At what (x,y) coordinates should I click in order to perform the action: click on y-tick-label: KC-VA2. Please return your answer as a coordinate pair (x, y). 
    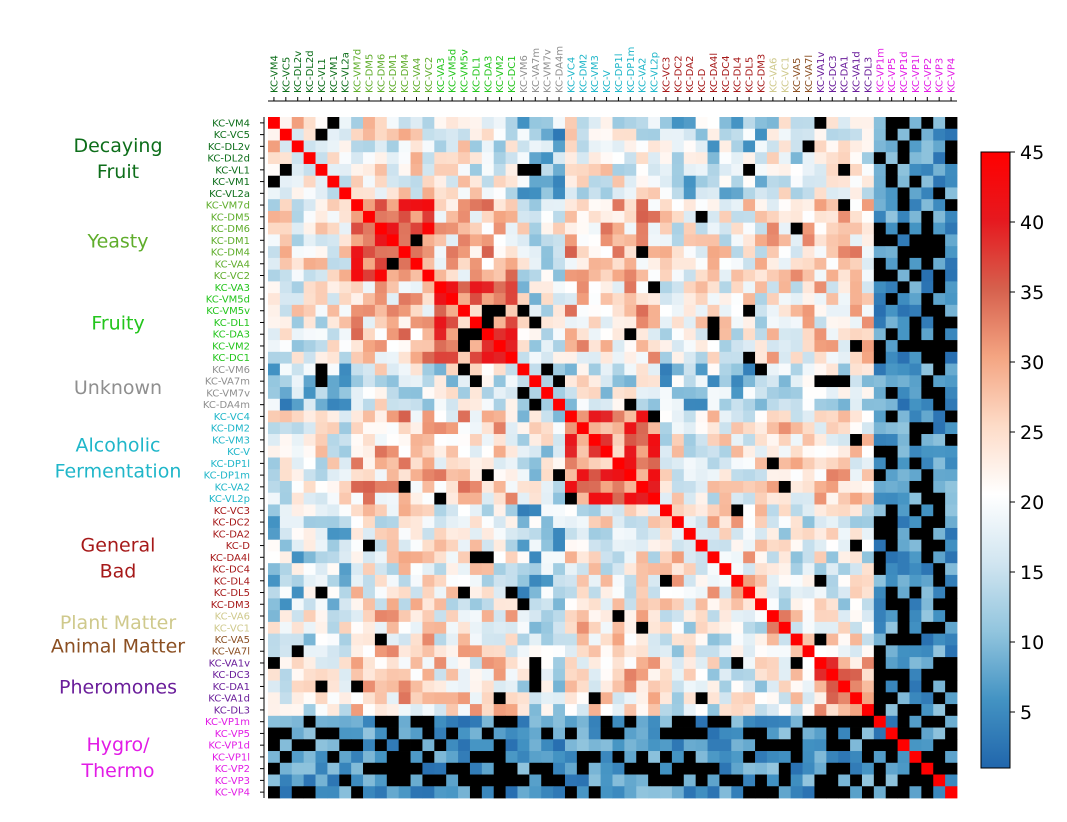
    Looking at the image, I should click on (232, 487).